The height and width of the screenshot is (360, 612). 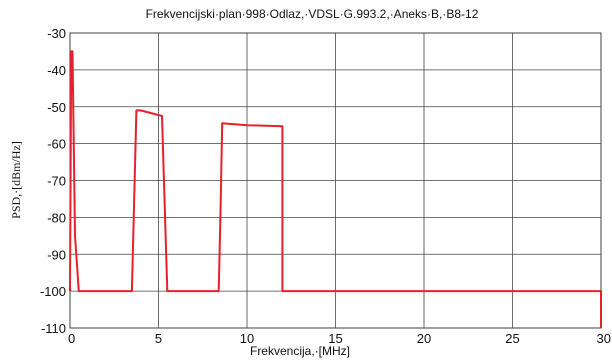 What do you see at coordinates (56, 70) in the screenshot?
I see `y-tick-label: -40` at bounding box center [56, 70].